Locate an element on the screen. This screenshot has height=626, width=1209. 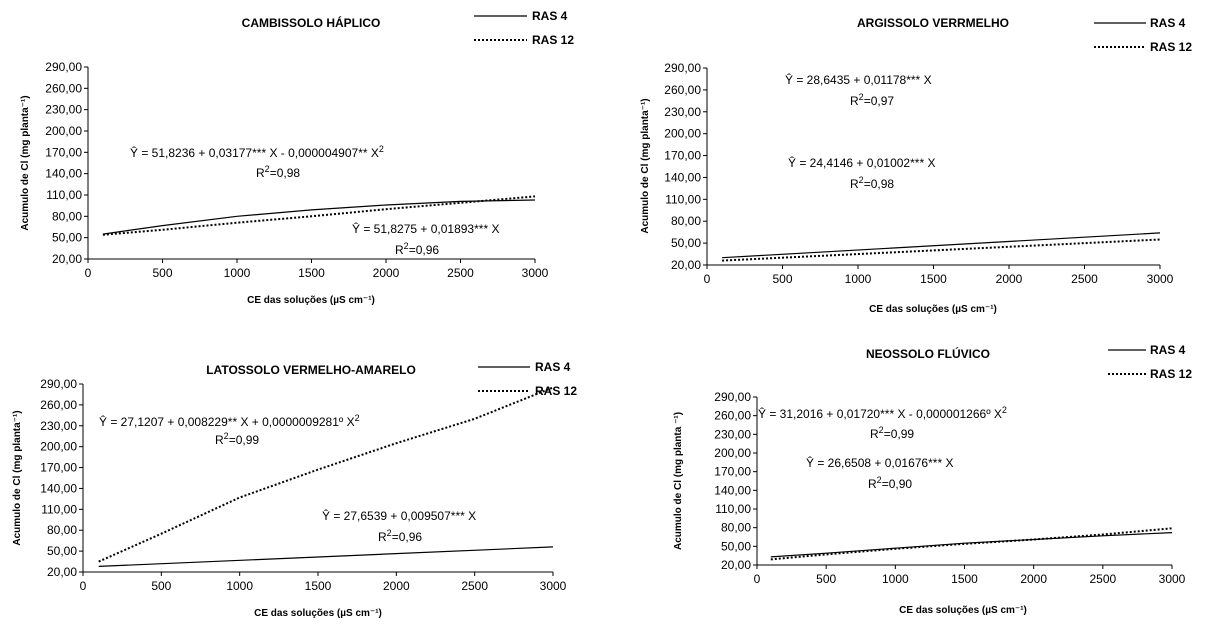
chart-title: ARGISSOLO VERRMELHO is located at coordinates (933, 23).